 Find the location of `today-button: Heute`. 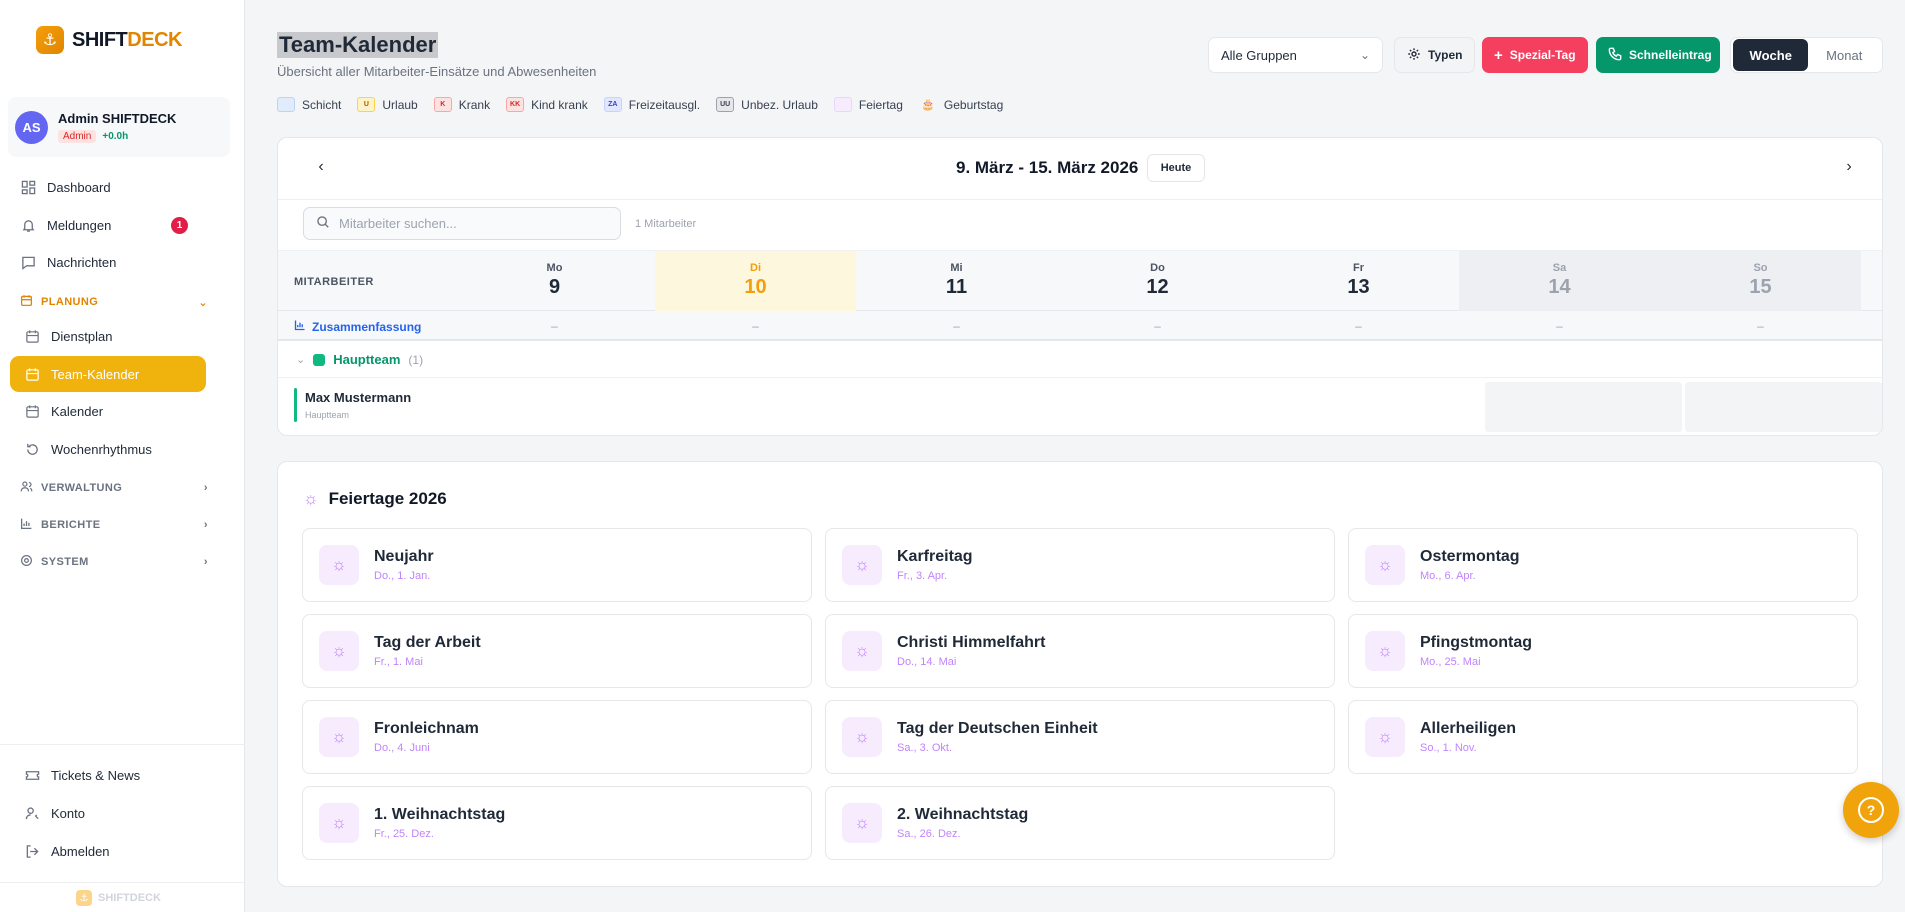

today-button: Heute is located at coordinates (1176, 168).